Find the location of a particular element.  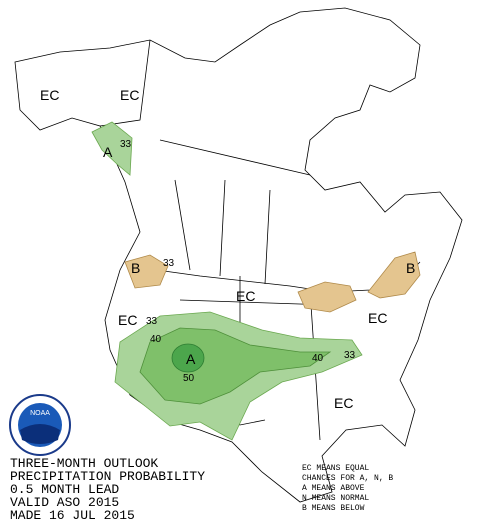

below-area-lakes is located at coordinates (327, 297).